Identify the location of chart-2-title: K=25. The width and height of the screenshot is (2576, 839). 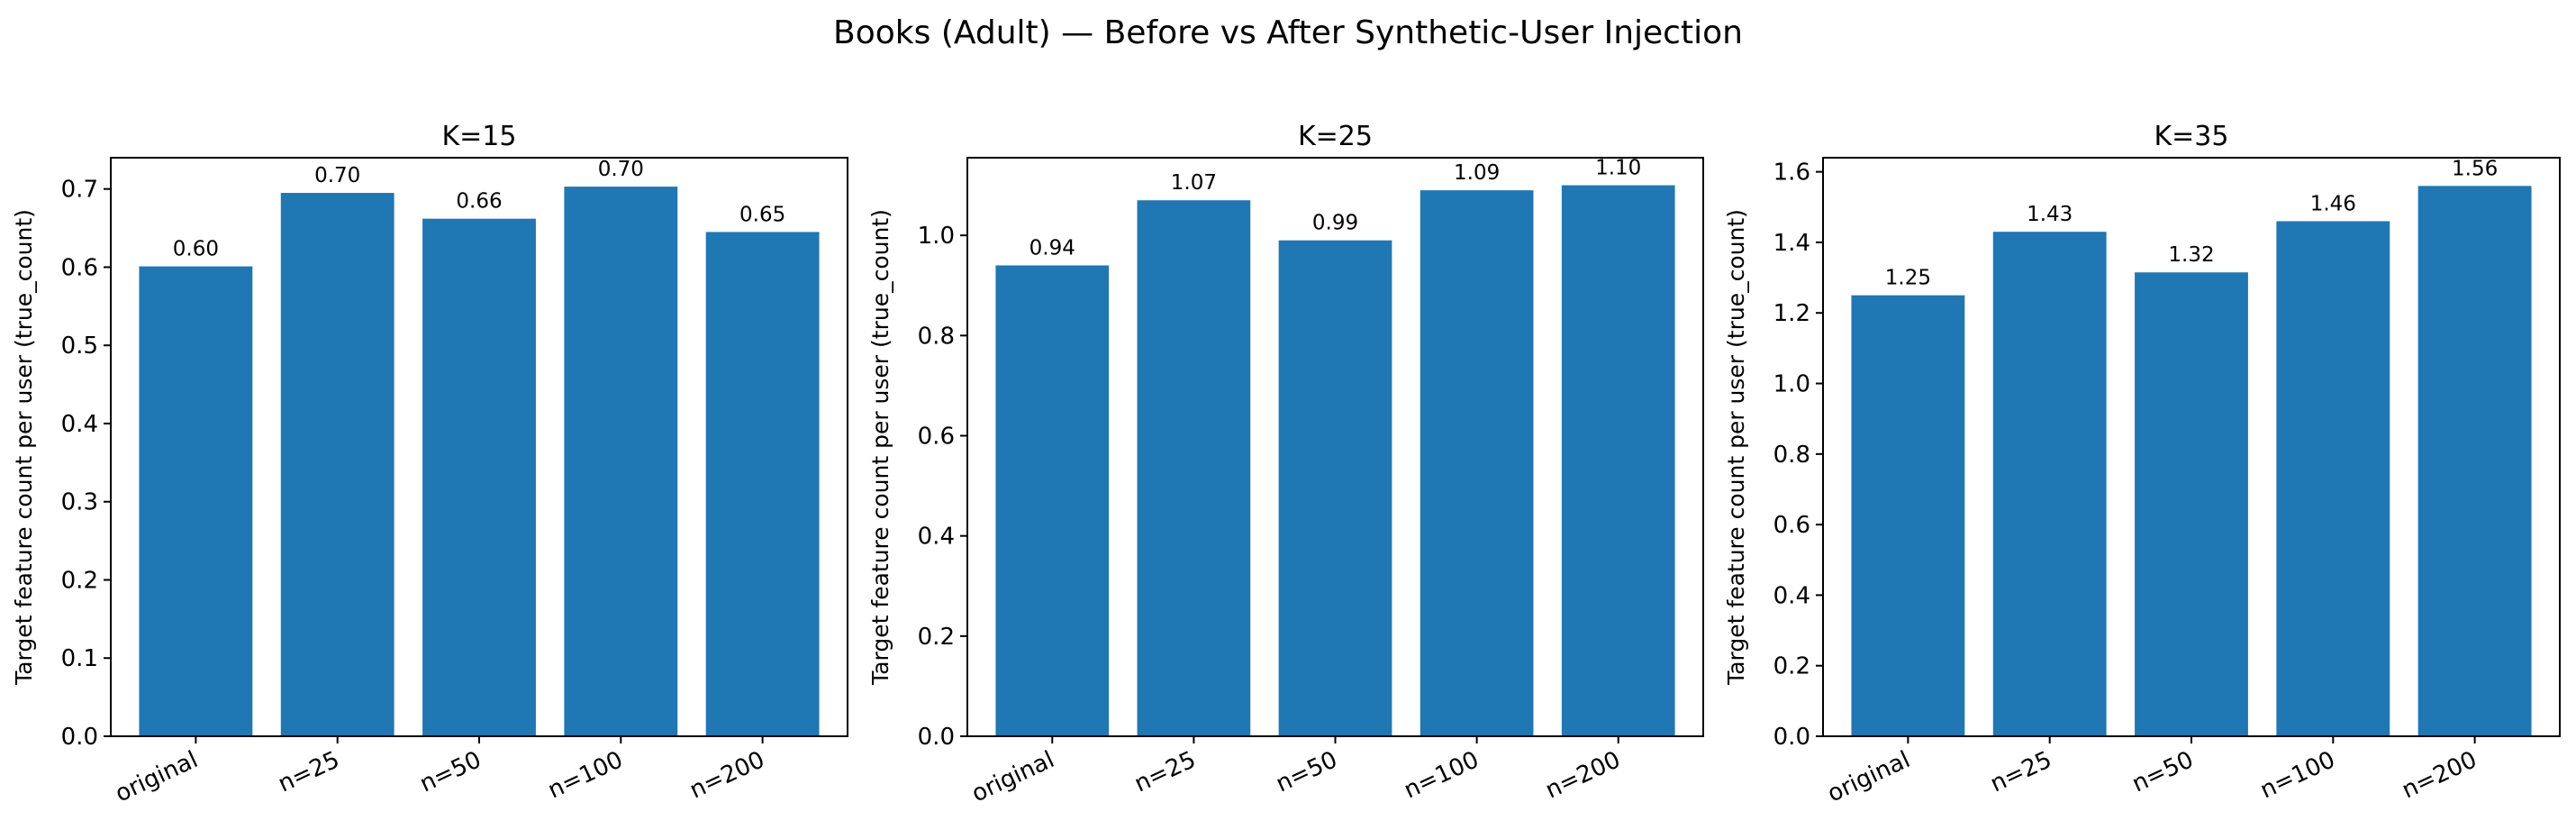
(1335, 136).